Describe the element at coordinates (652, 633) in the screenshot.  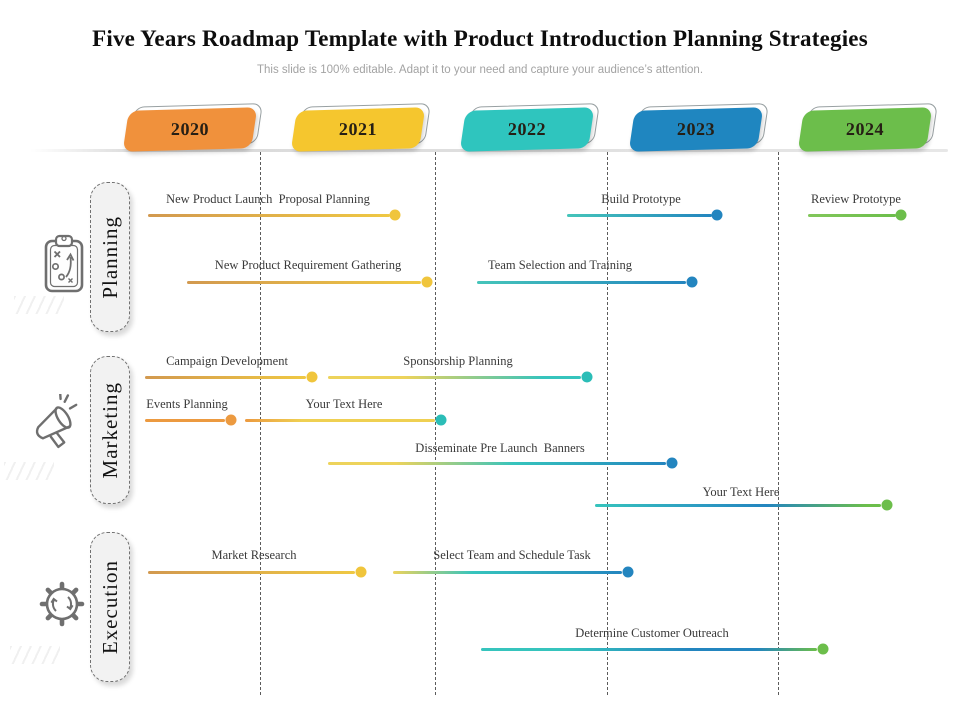
I see `task-label: Determine Customer Outreach` at that location.